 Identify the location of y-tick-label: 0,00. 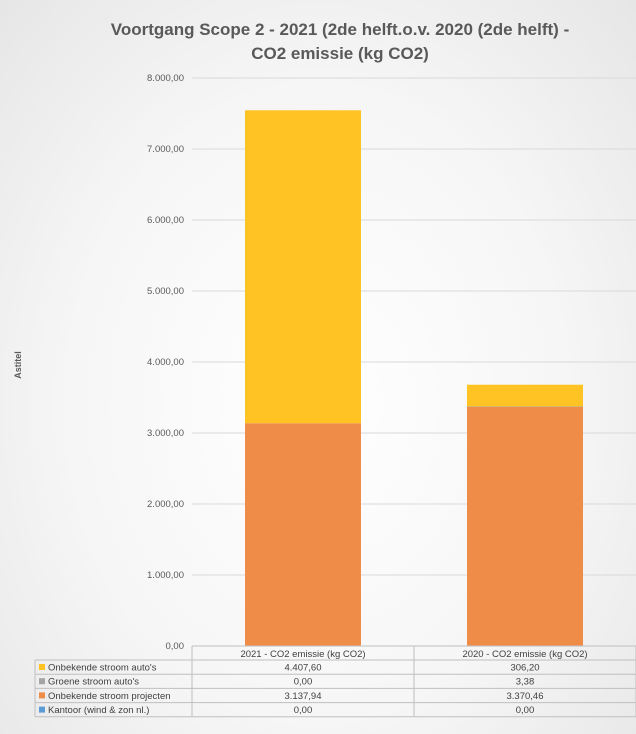
(175, 646).